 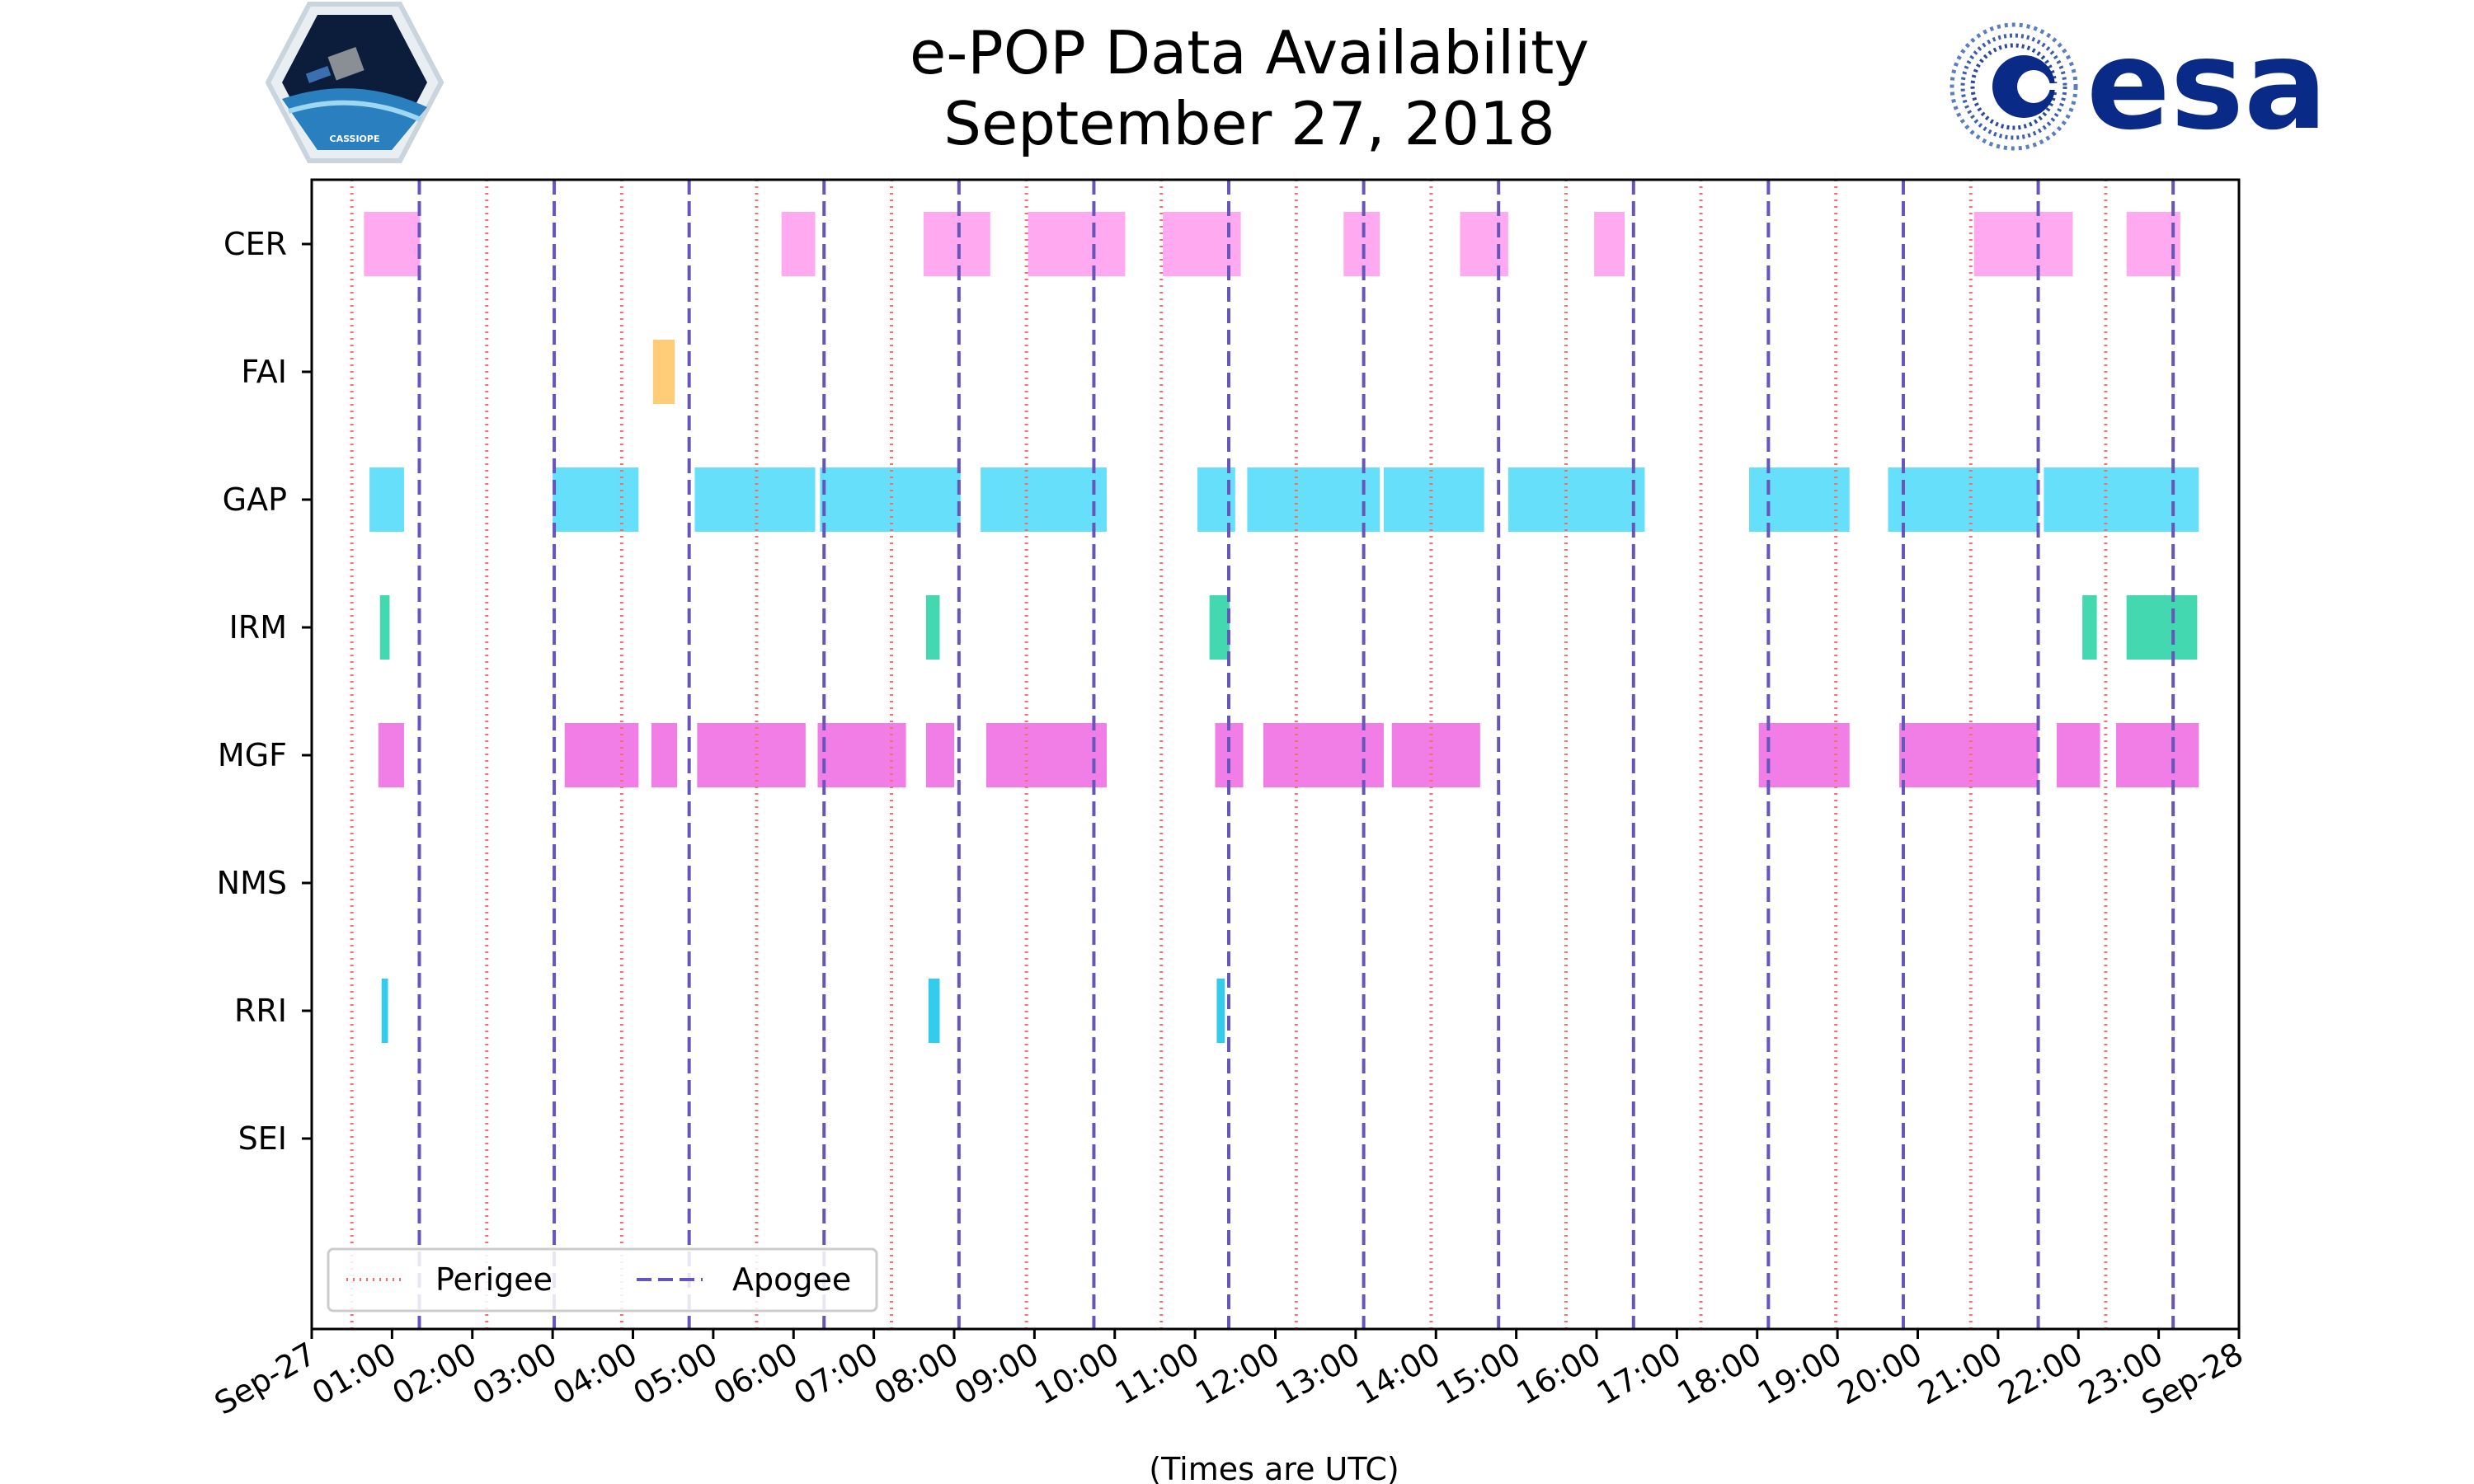 I want to click on x-tick-label-0: Sep-27, so click(x=265, y=1379).